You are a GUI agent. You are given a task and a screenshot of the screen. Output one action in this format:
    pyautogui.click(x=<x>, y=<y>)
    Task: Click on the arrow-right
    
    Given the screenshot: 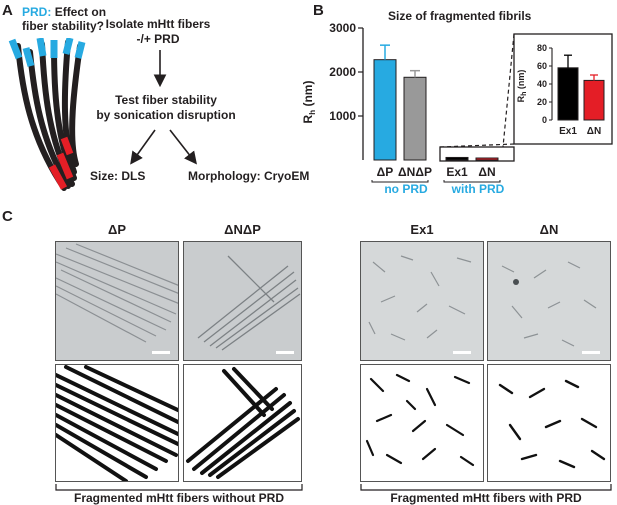 What is the action you would take?
    pyautogui.click(x=183, y=147)
    